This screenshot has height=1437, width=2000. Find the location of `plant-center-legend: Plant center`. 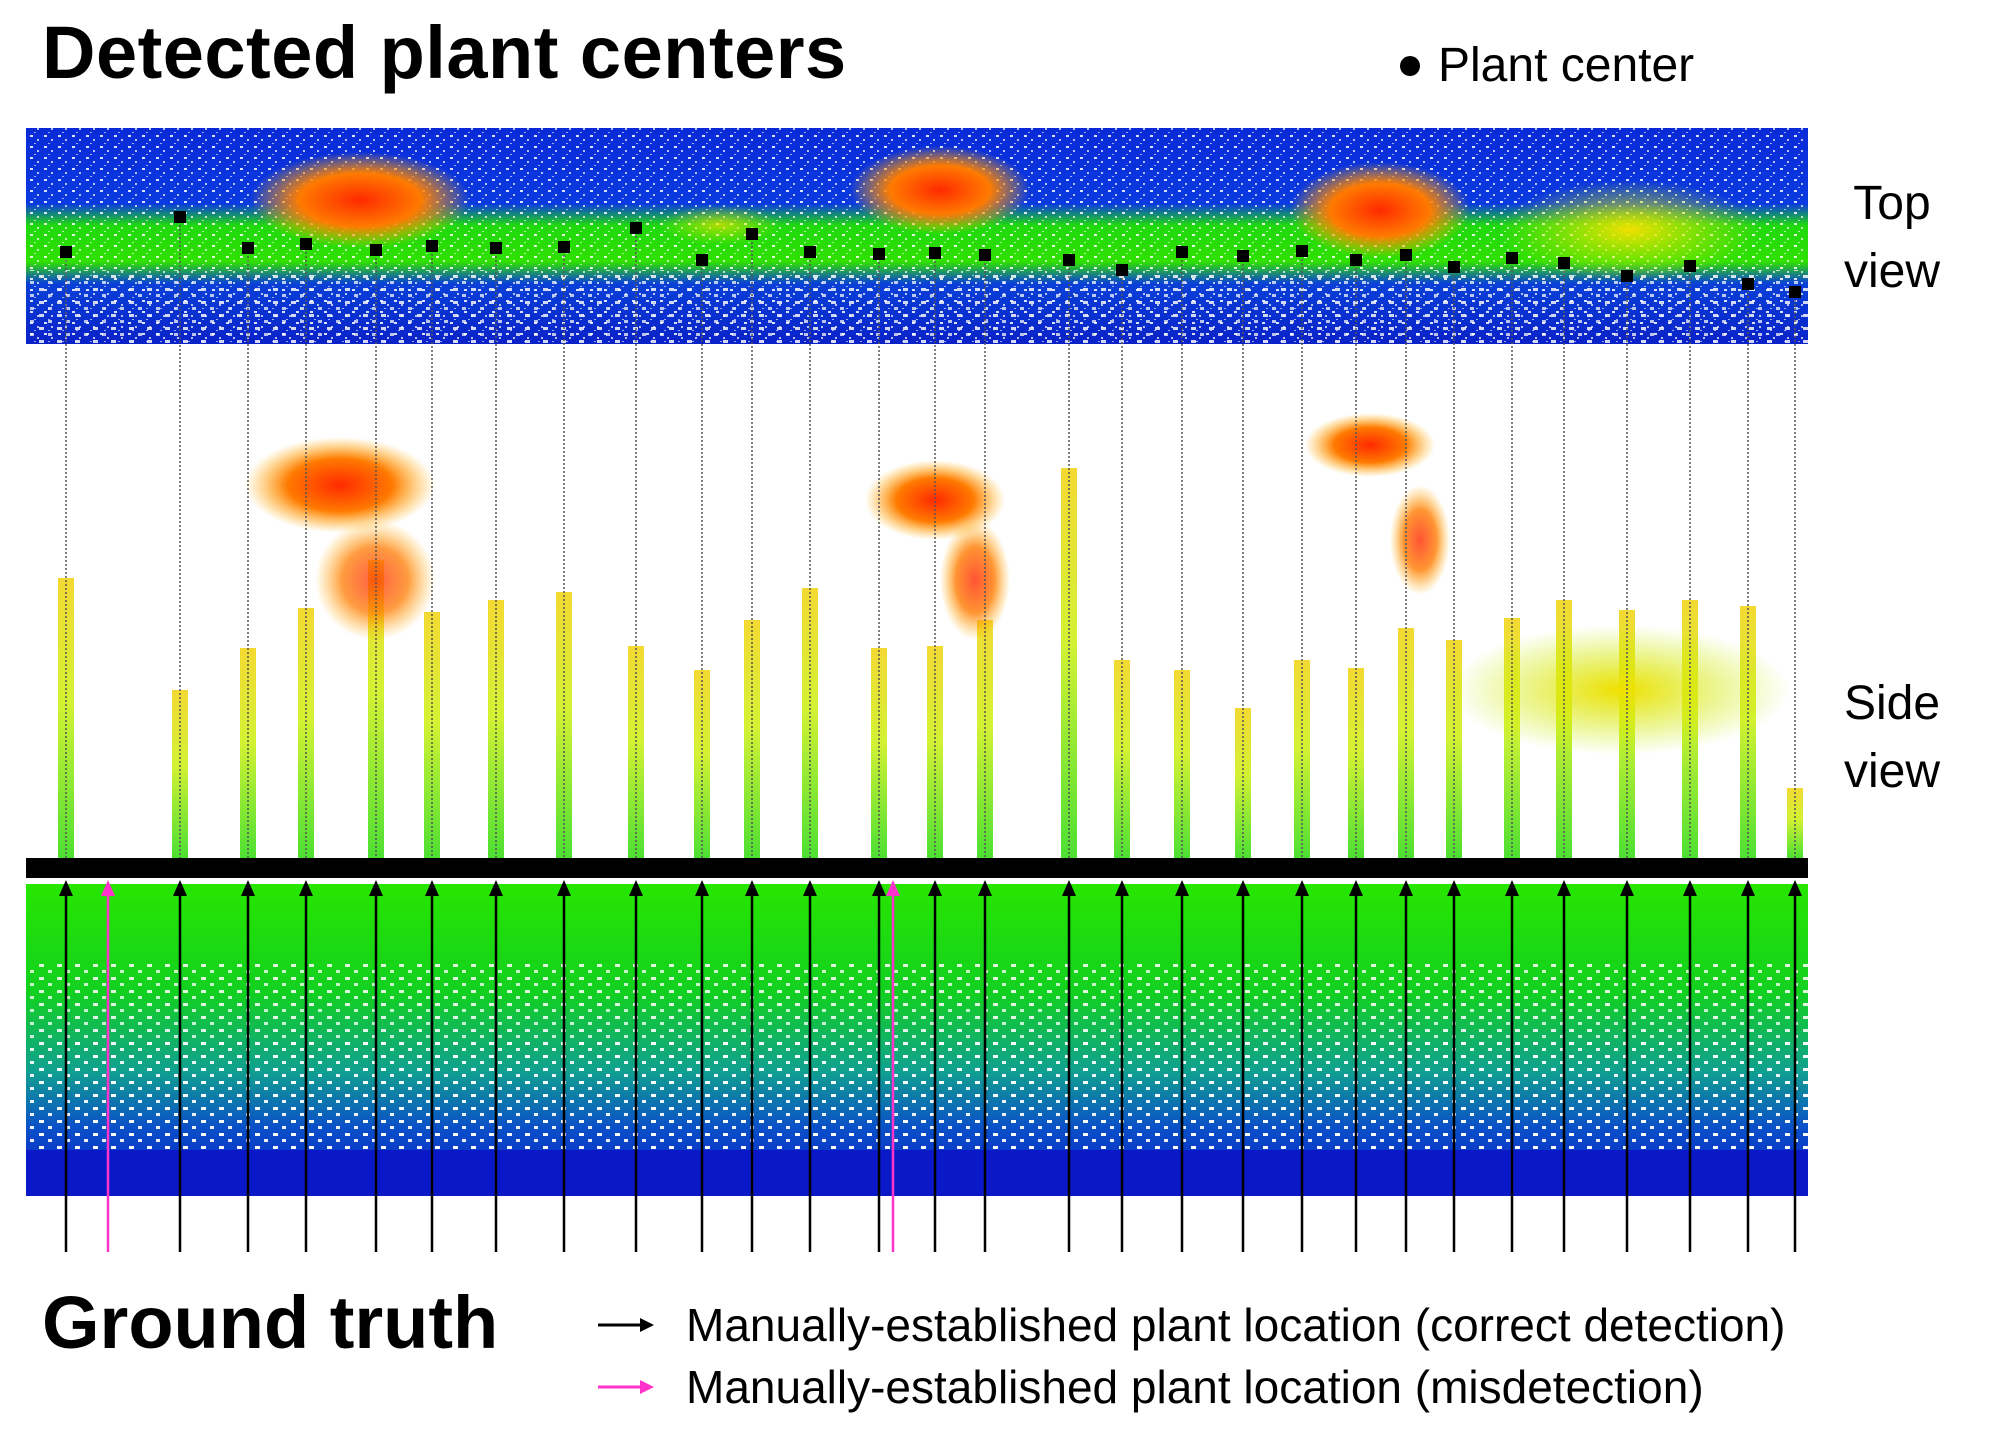

plant-center-legend: Plant center is located at coordinates (1547, 65).